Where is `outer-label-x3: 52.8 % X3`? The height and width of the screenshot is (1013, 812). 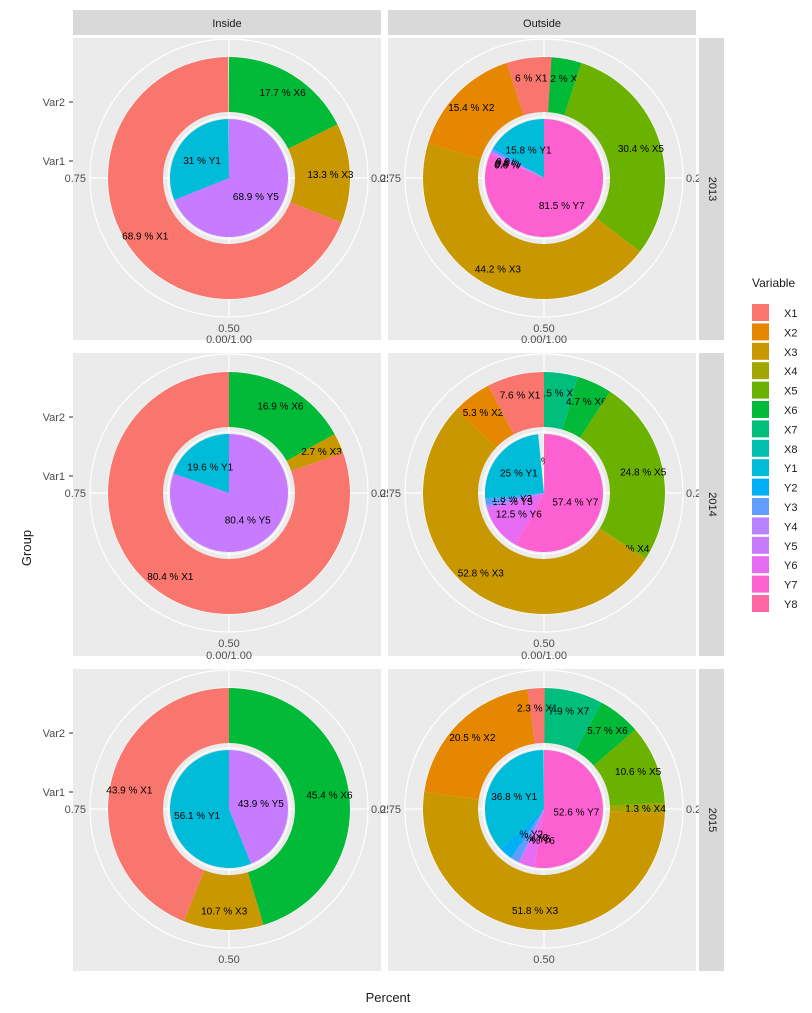 outer-label-x3: 52.8 % X3 is located at coordinates (481, 573).